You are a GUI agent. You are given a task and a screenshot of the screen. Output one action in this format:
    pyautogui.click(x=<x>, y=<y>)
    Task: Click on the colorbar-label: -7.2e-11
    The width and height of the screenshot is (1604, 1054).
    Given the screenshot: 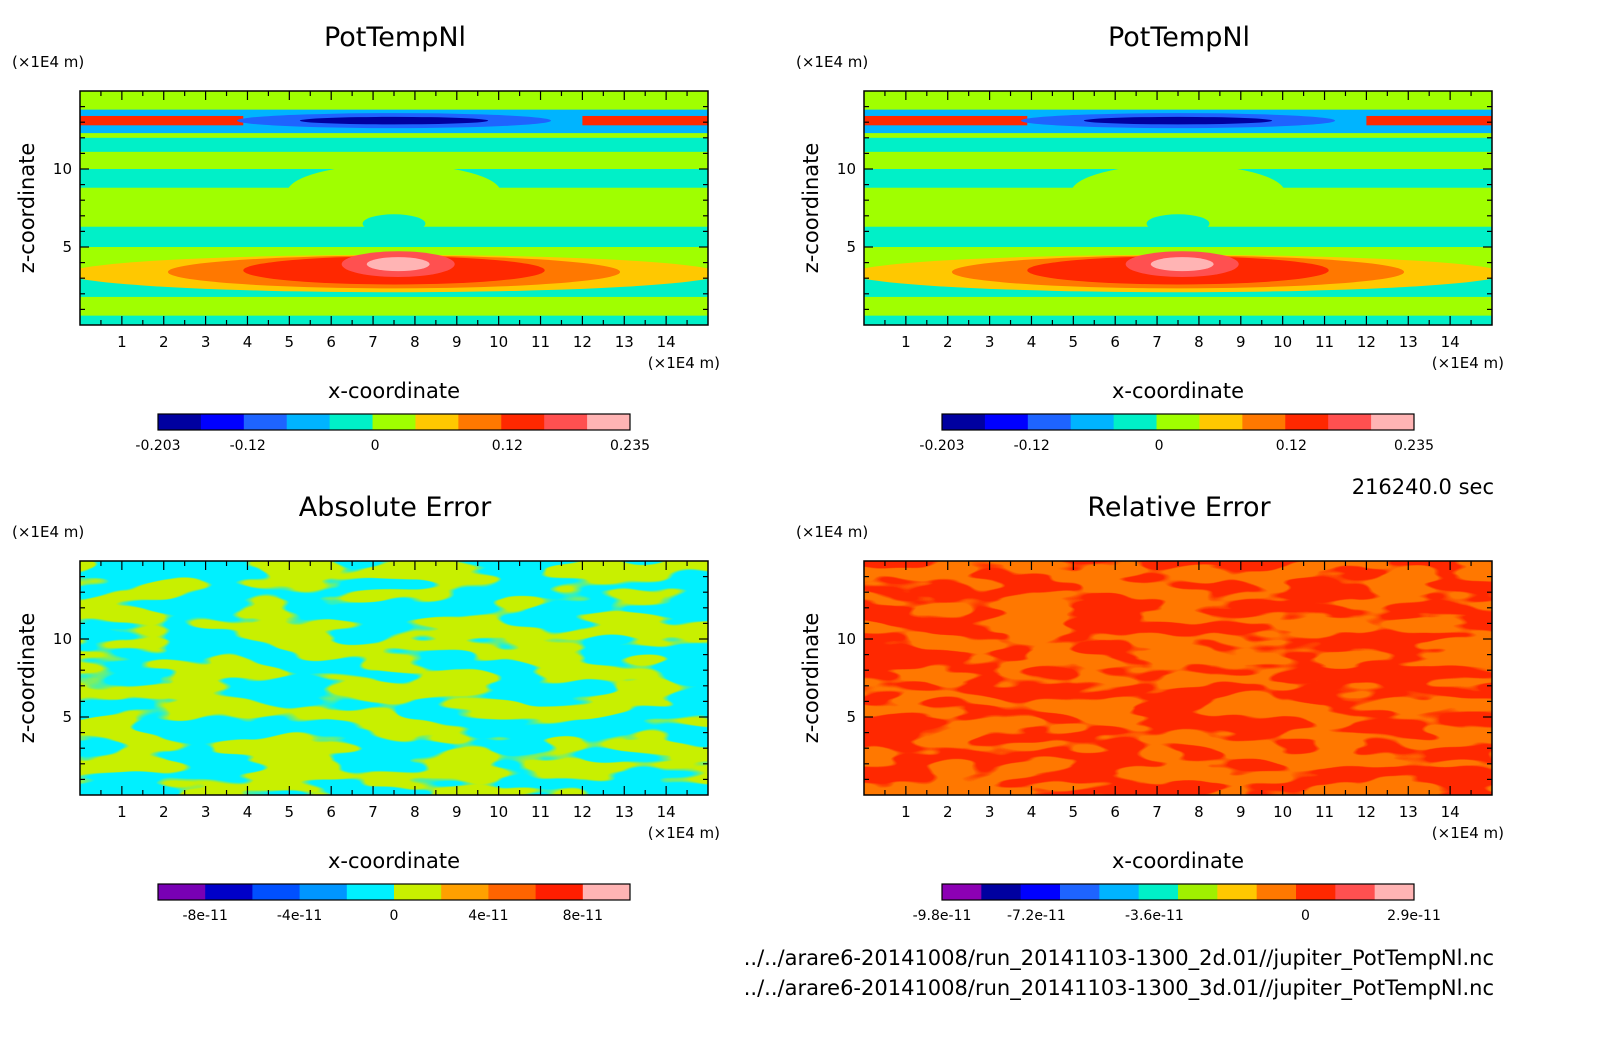 What is the action you would take?
    pyautogui.click(x=1036, y=916)
    